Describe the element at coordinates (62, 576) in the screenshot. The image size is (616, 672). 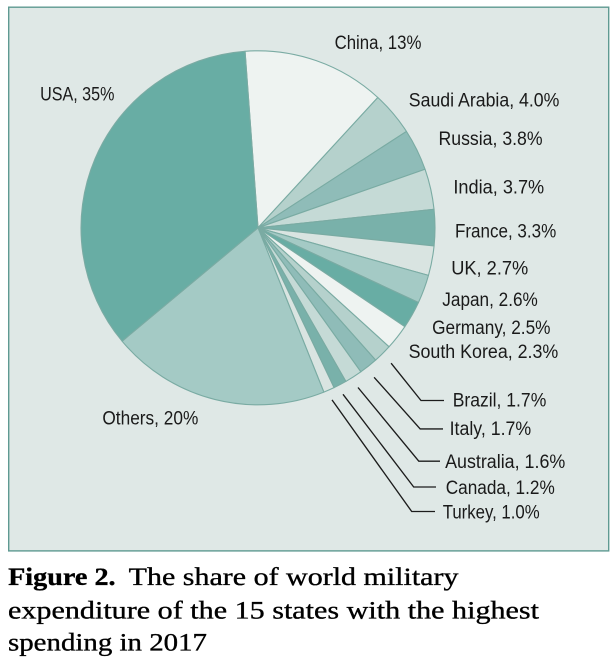
I see `svg-text: Figure 2.` at that location.